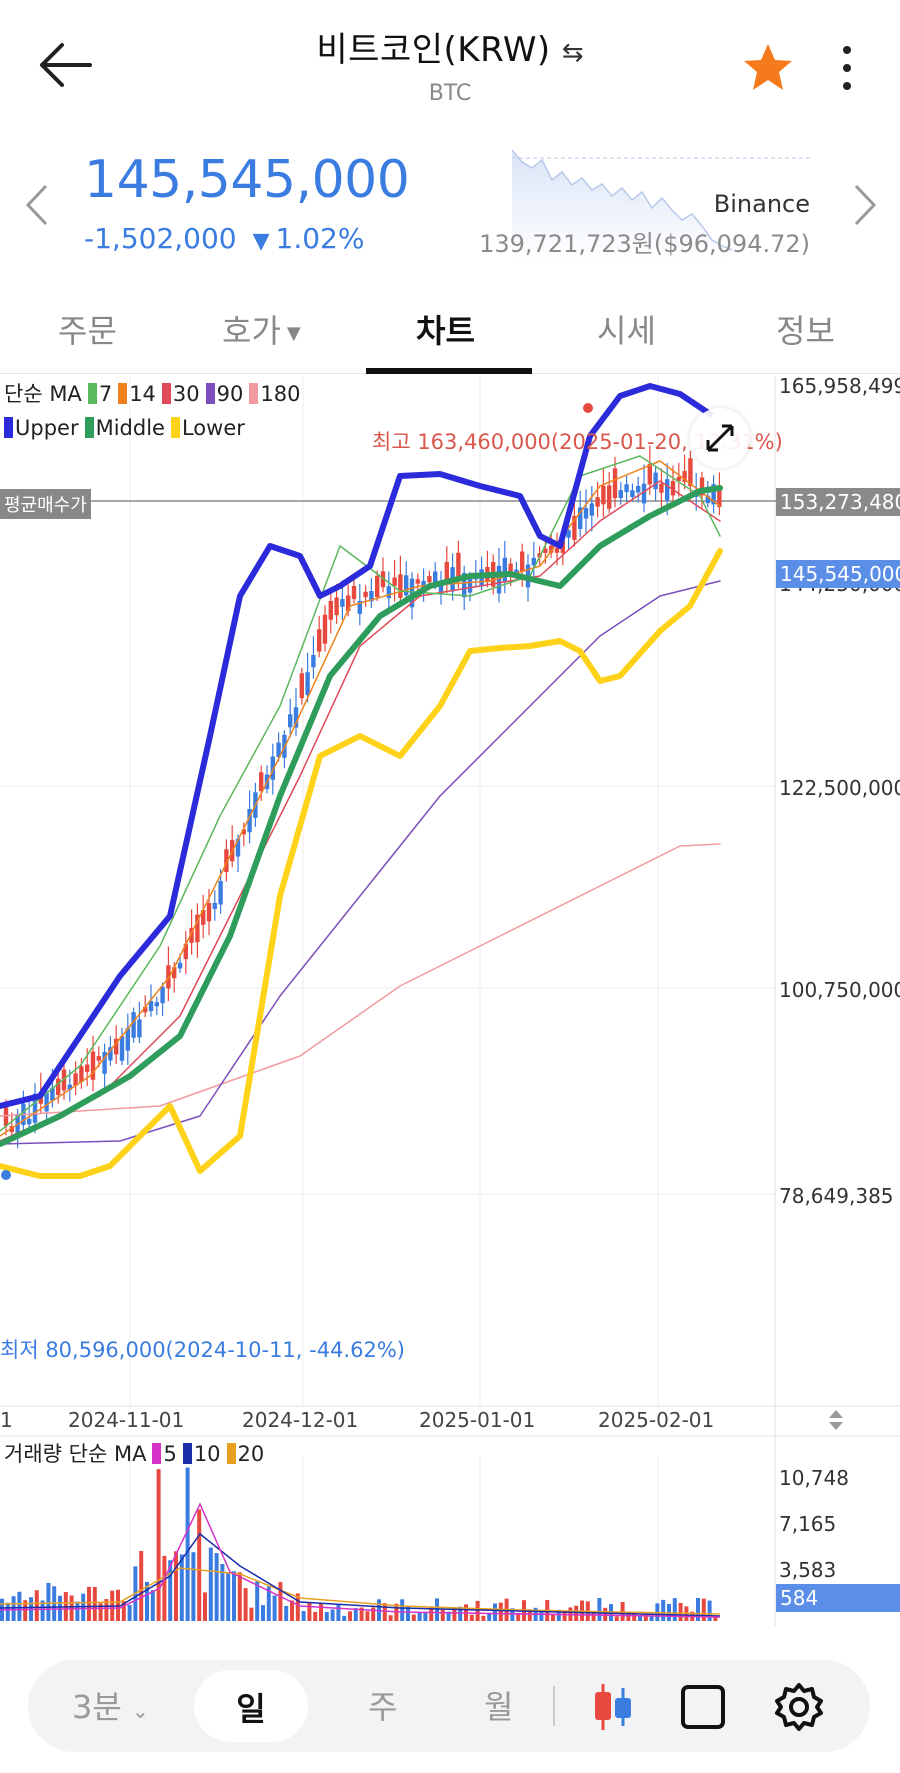 This screenshot has width=900, height=1773. Describe the element at coordinates (8, 427) in the screenshot. I see `bb-upper-swatch` at that location.